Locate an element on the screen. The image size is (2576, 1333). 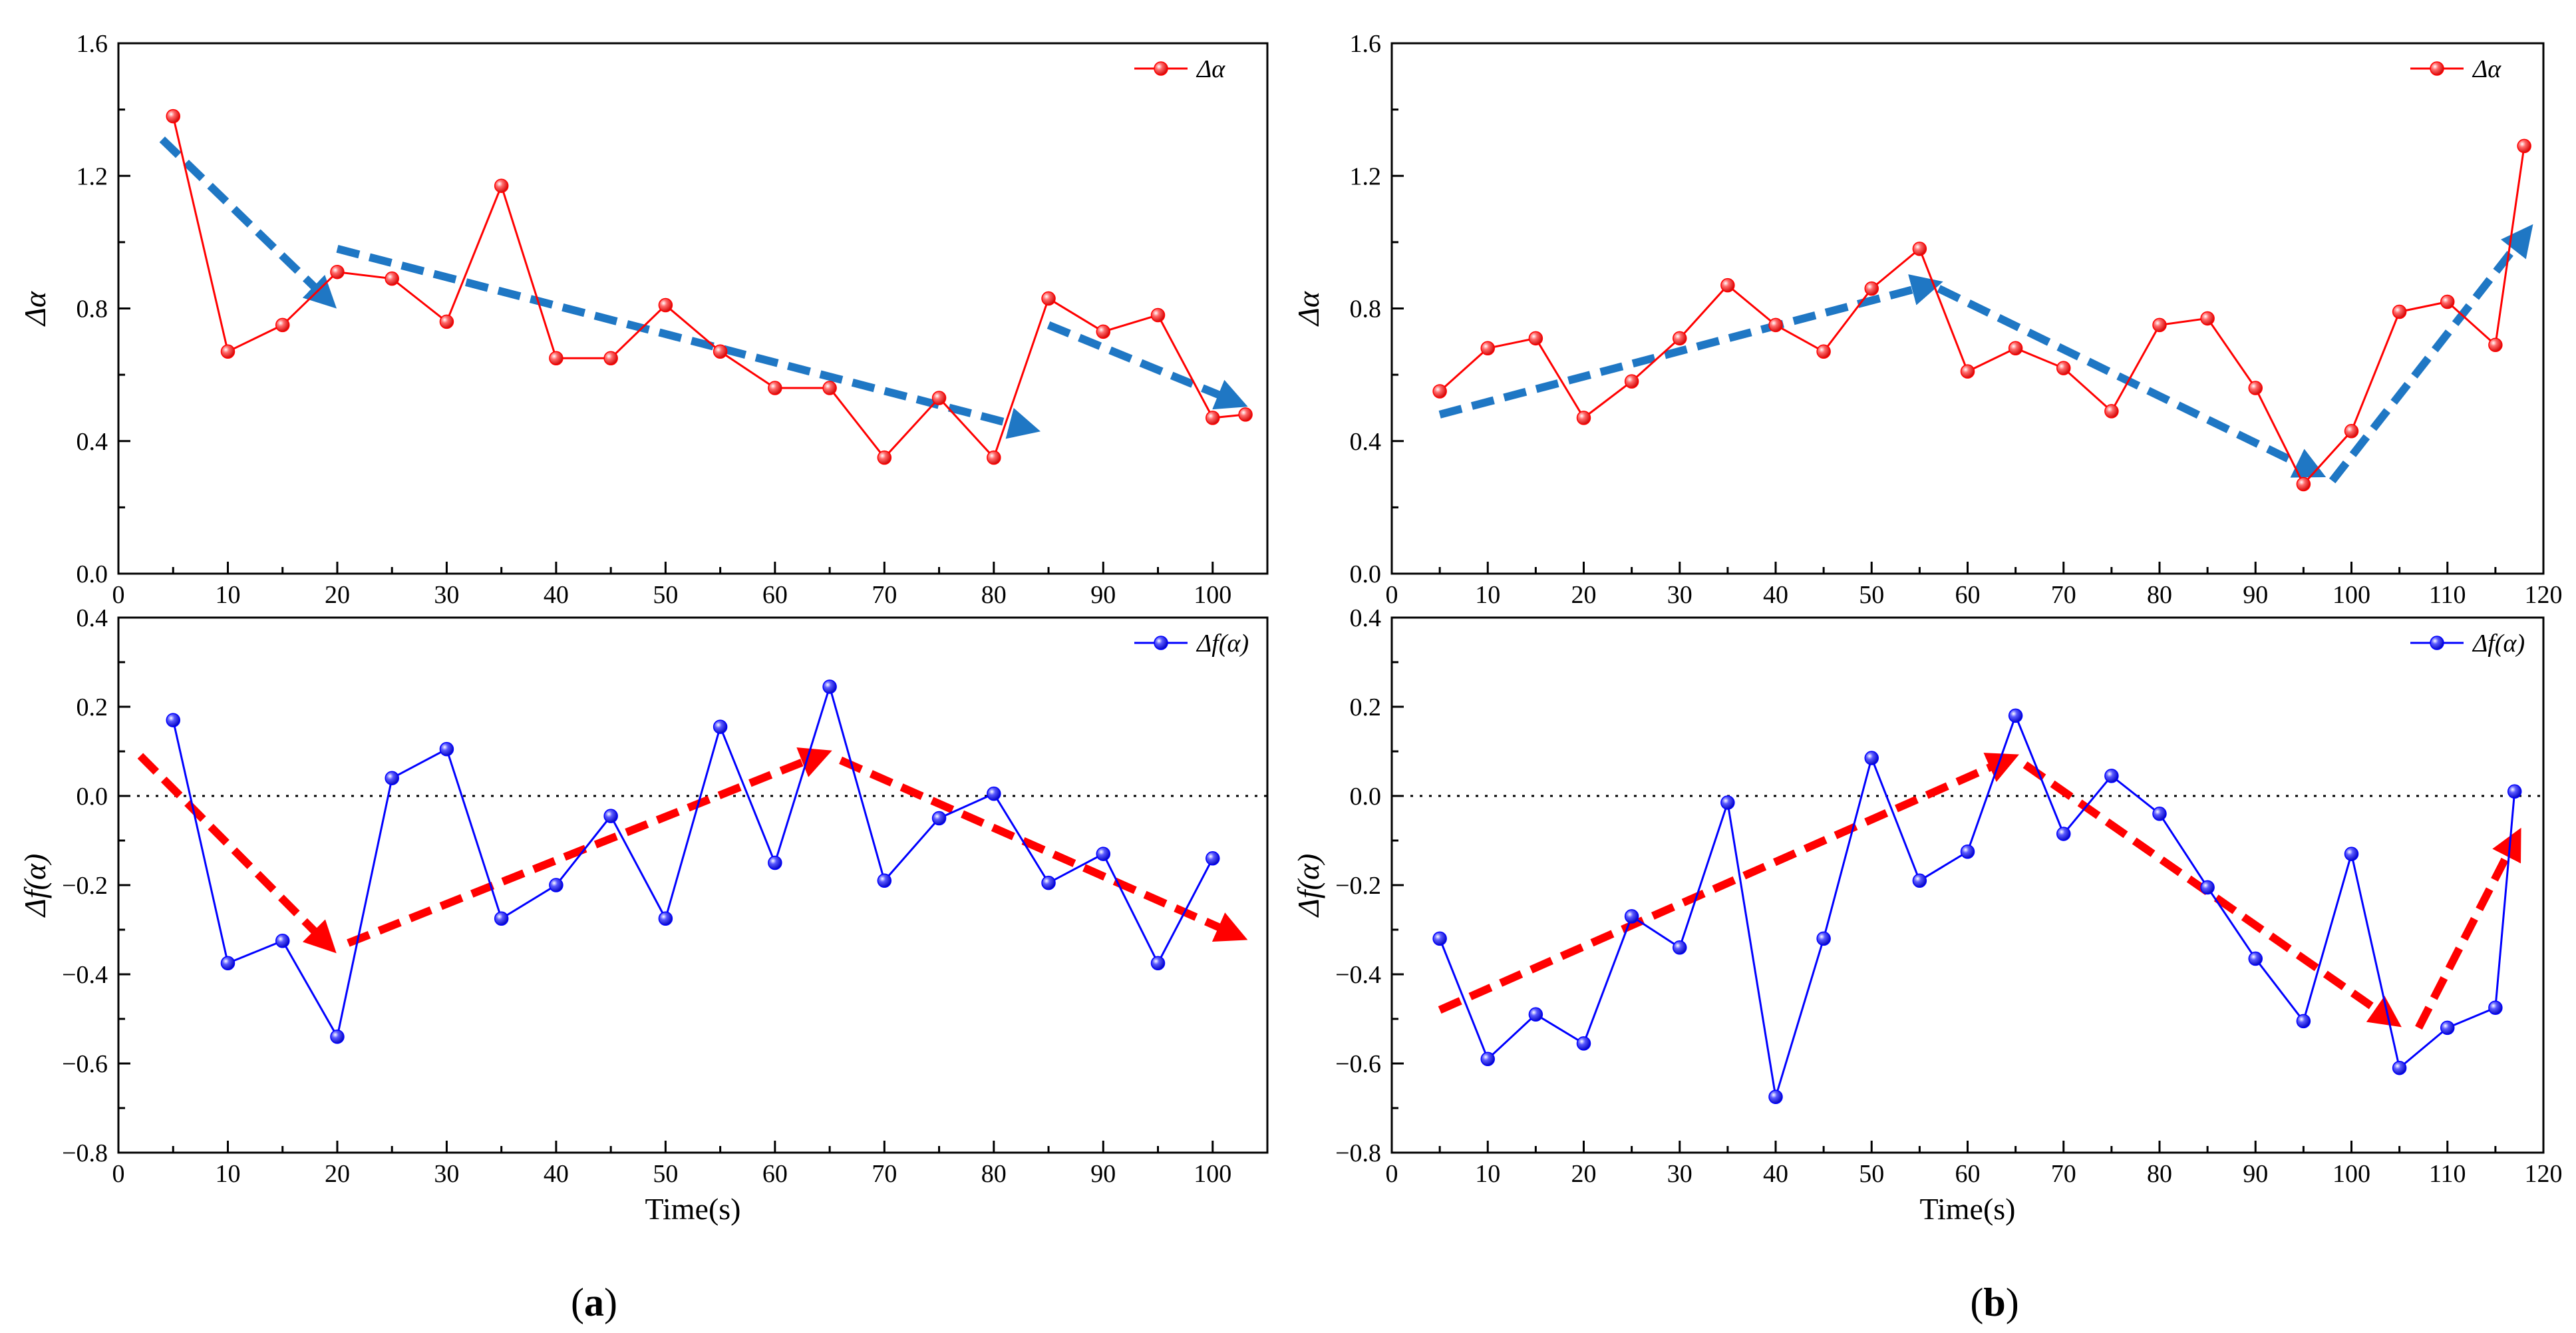
chart-b-bottom-ytick-label: −0.4 is located at coordinates (1358, 975).